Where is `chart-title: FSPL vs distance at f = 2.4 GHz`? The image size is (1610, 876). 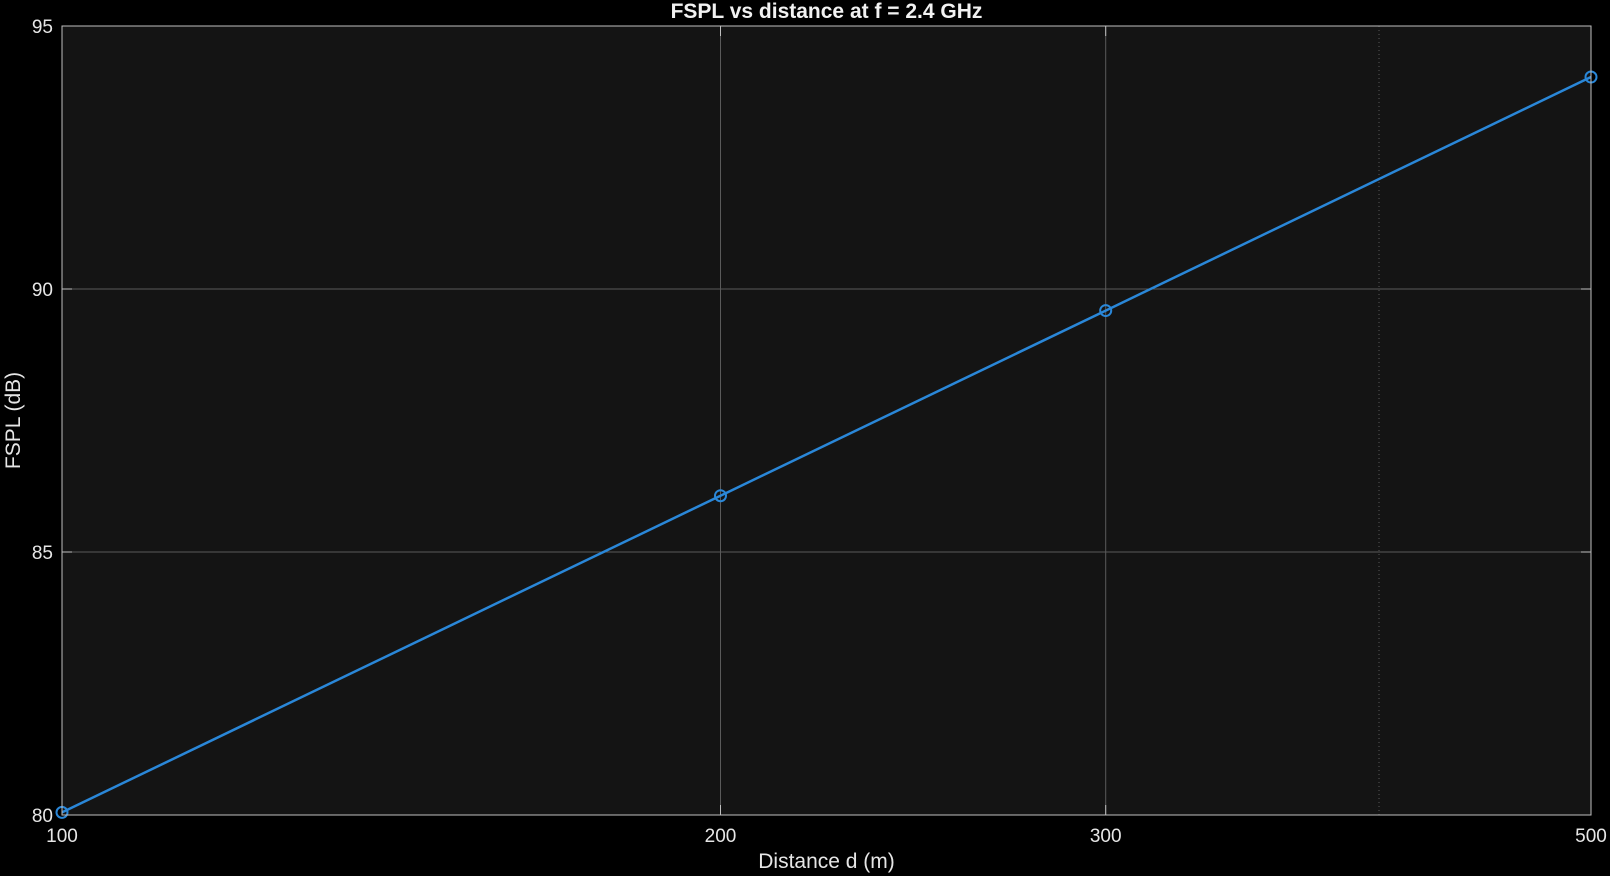 chart-title: FSPL vs distance at f = 2.4 GHz is located at coordinates (827, 11).